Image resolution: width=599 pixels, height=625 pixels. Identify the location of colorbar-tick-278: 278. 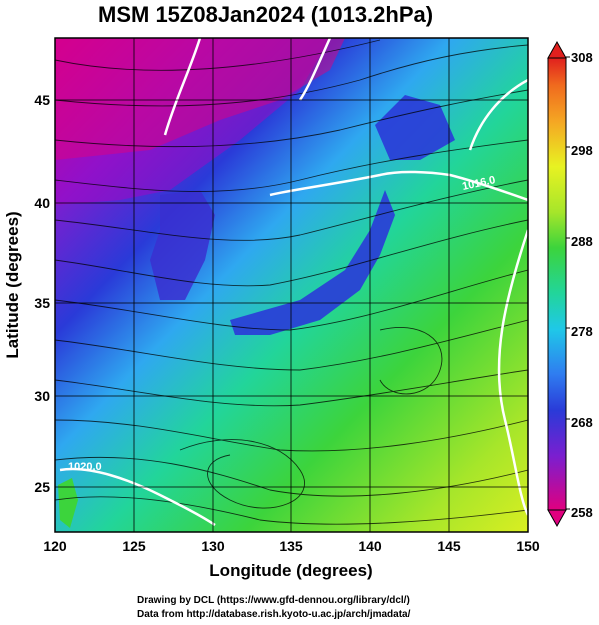
(582, 331).